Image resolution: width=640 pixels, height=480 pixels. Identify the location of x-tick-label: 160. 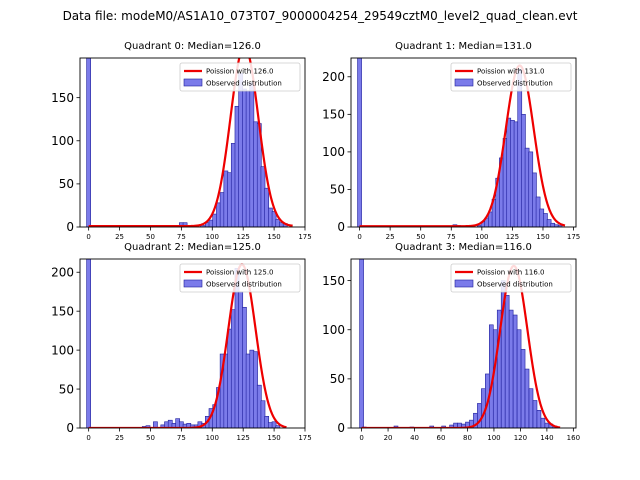
(573, 438).